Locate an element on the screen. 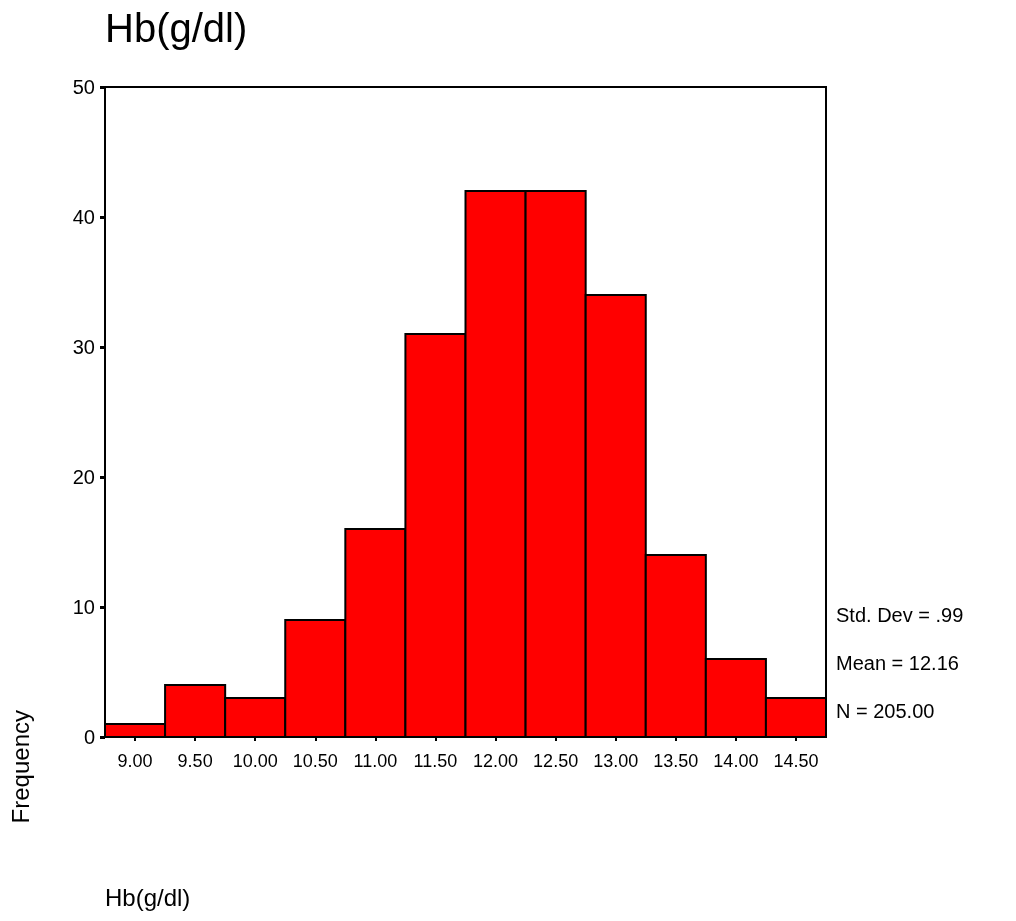 The image size is (1016, 921). text: Std. Dev = .99 is located at coordinates (900, 615).